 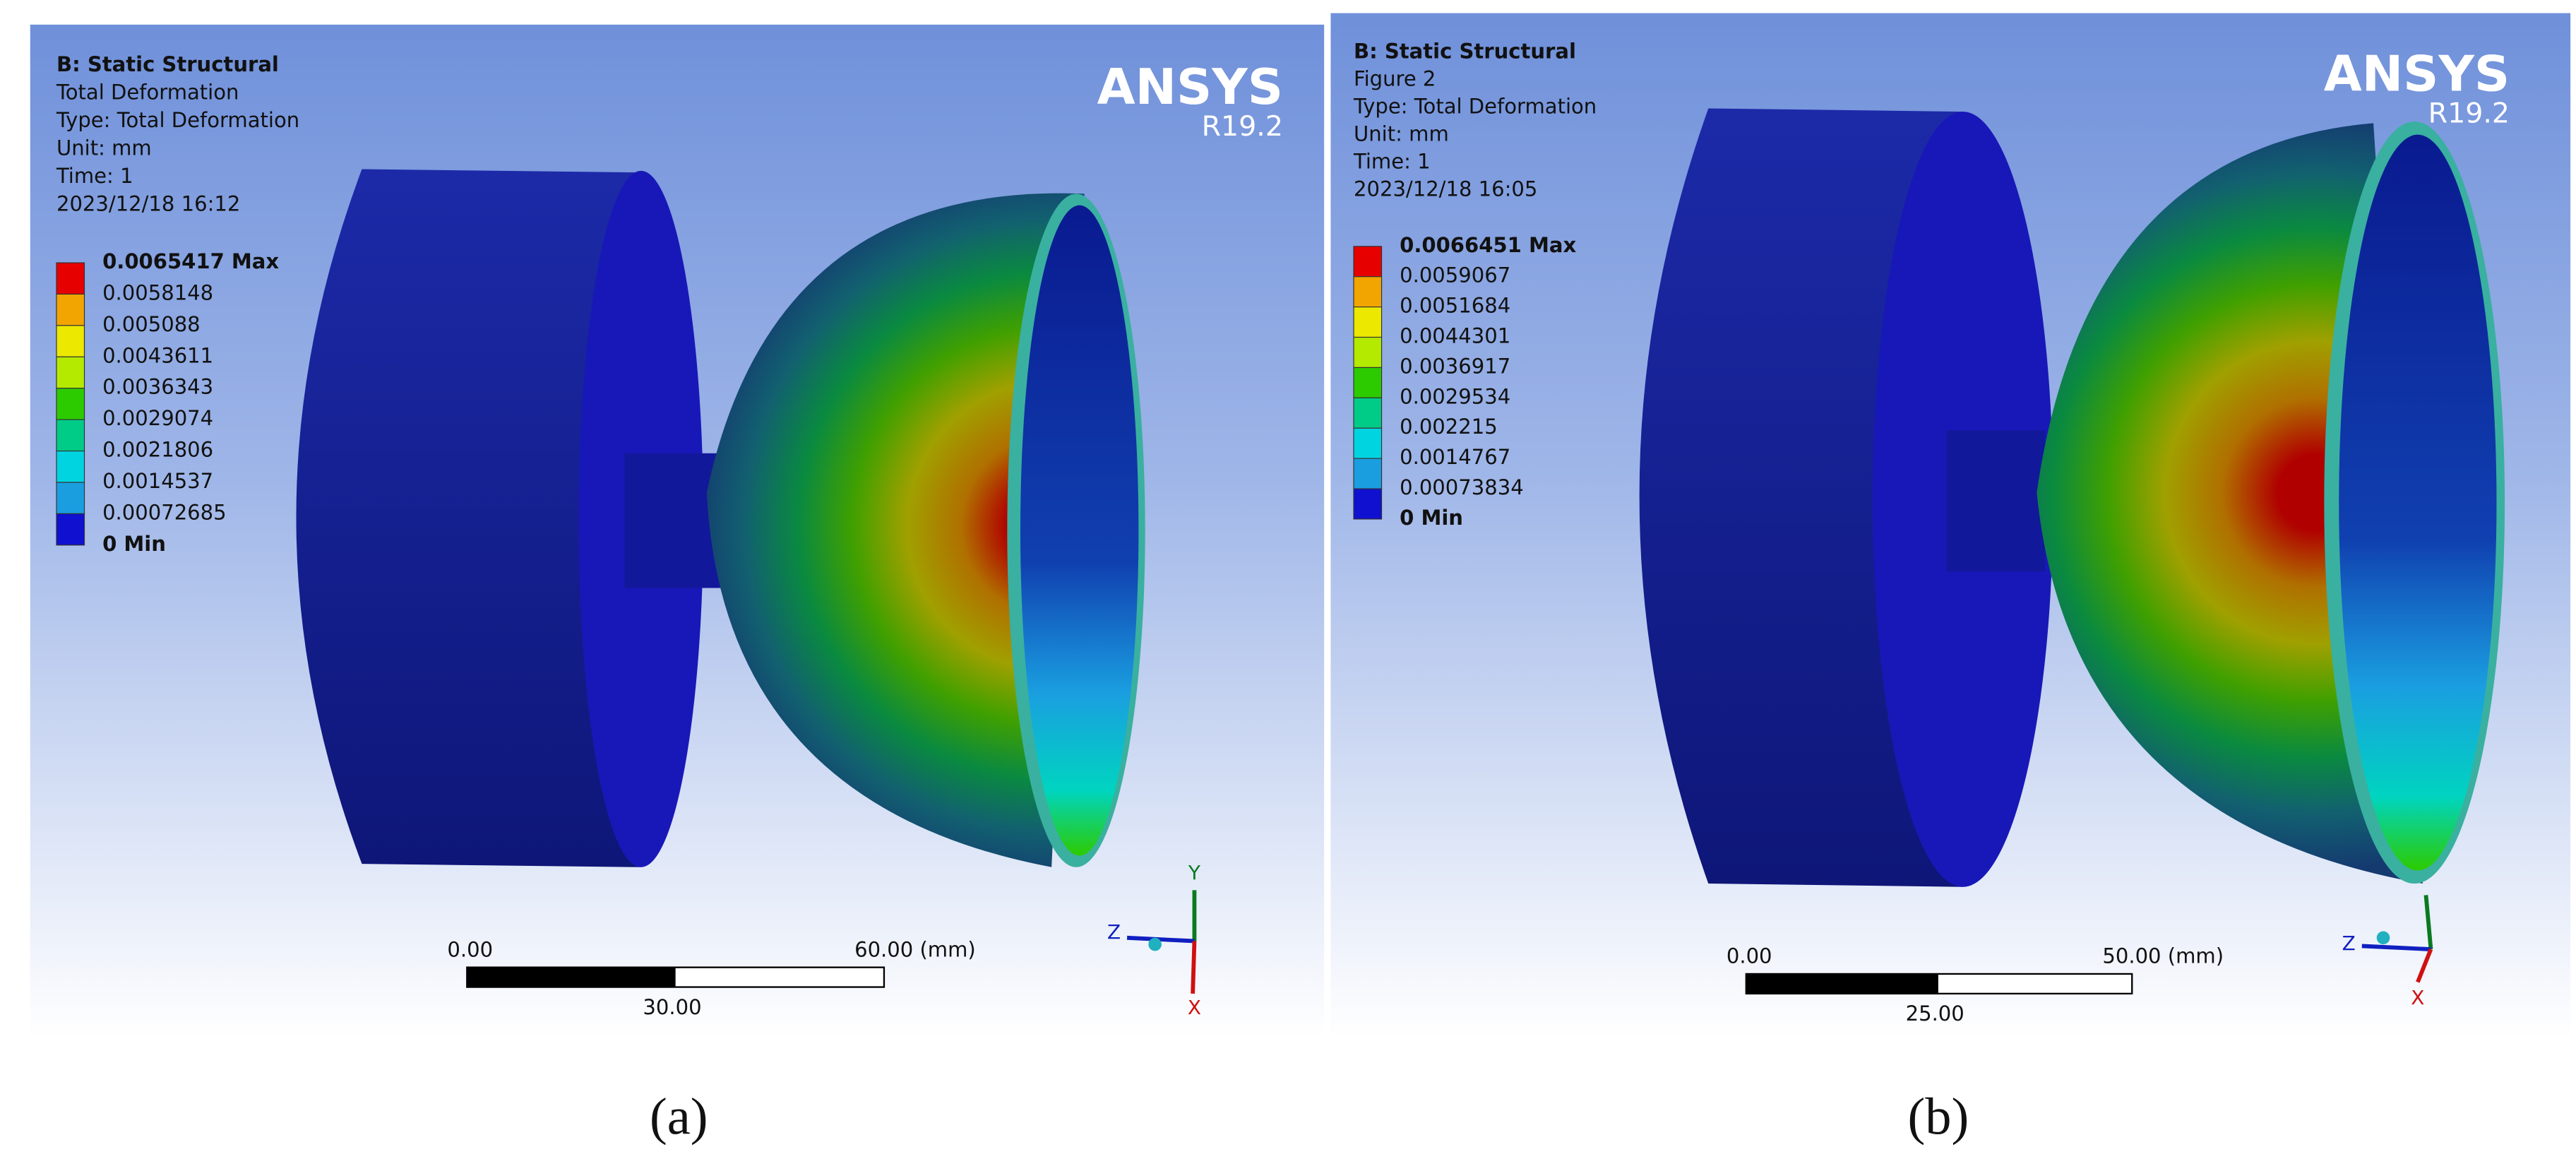 What do you see at coordinates (1455, 275) in the screenshot?
I see `legend-label: 0.0059067` at bounding box center [1455, 275].